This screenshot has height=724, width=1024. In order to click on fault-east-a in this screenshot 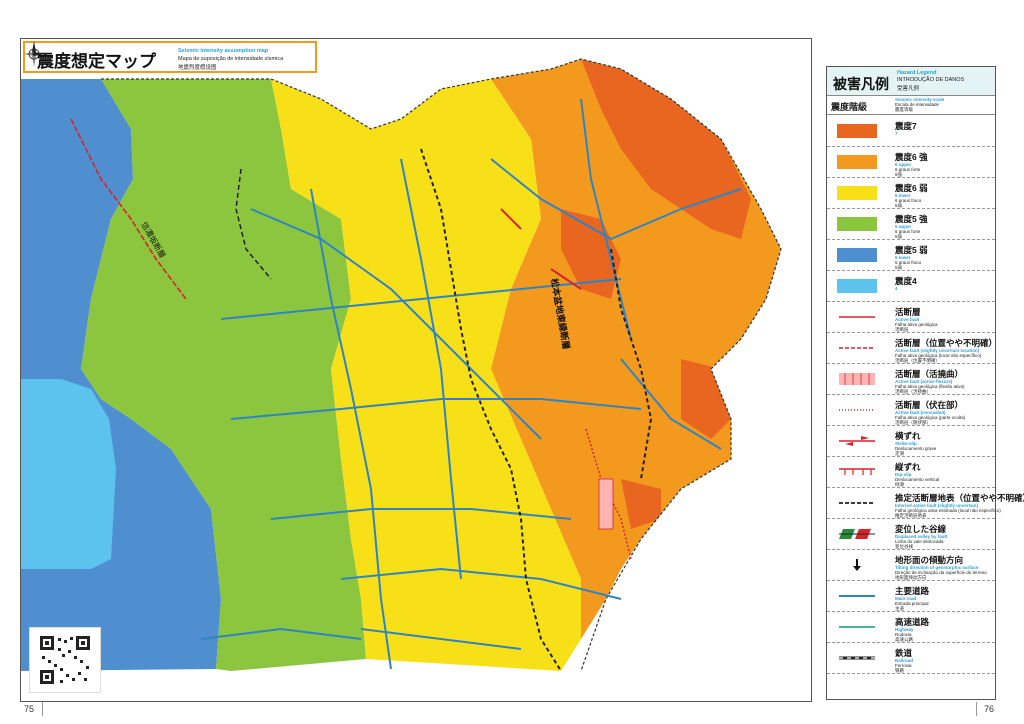, I will do `click(511, 219)`.